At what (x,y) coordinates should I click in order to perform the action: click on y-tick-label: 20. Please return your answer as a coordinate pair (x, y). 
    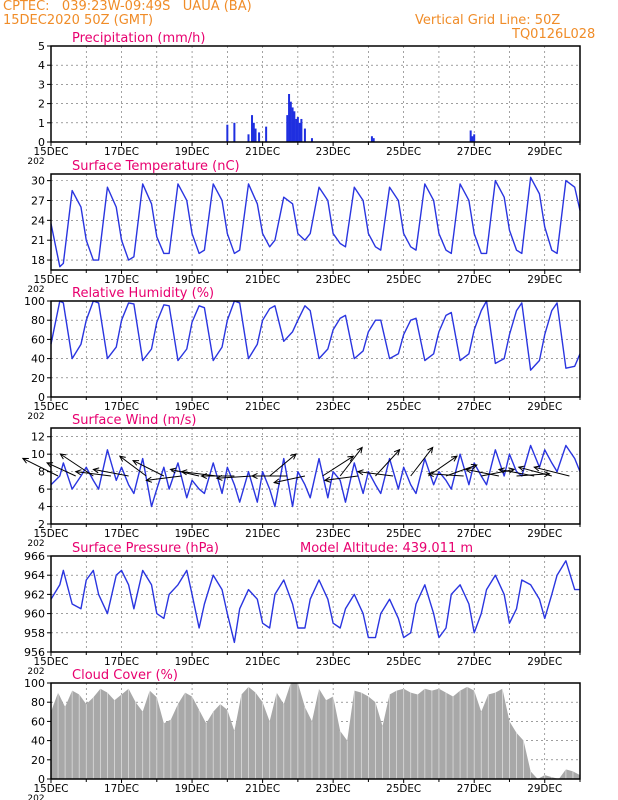
    Looking at the image, I should click on (38, 378).